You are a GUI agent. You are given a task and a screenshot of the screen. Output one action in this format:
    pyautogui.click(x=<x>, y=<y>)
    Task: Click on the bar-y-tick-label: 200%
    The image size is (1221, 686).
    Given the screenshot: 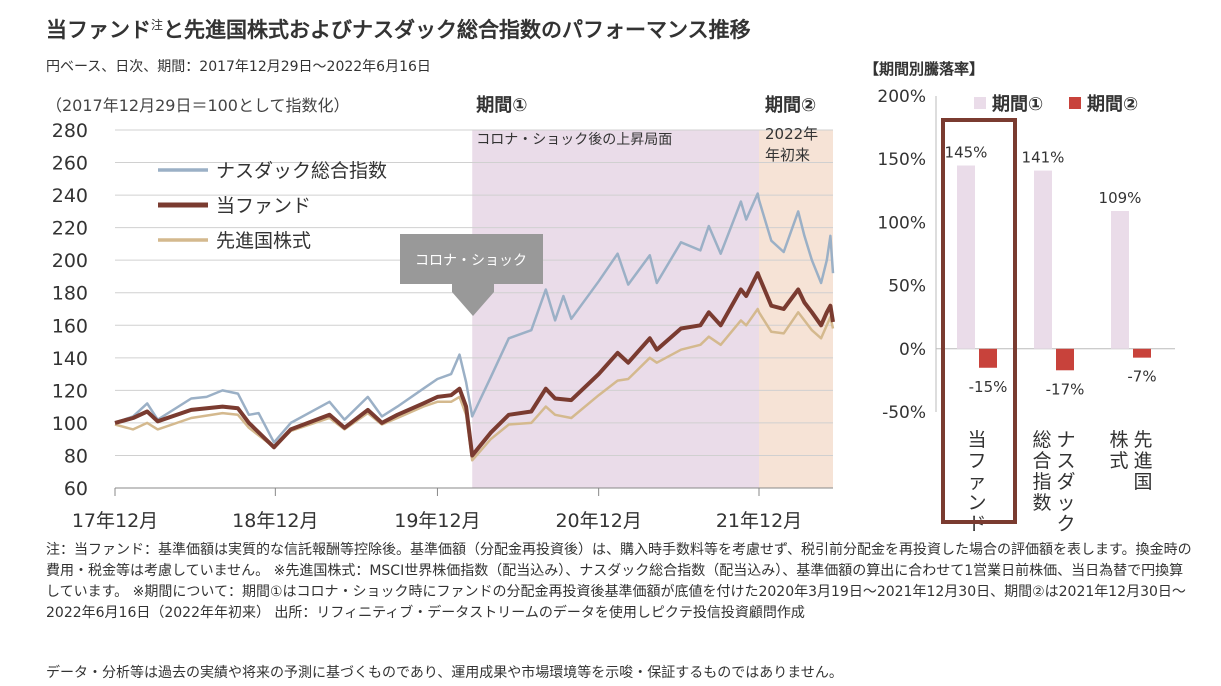 What is the action you would take?
    pyautogui.click(x=901, y=97)
    